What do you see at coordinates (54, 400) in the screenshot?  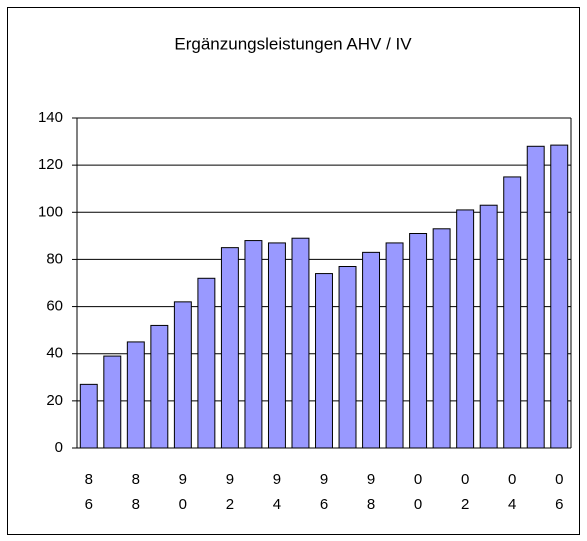 I see `y-tick-label: 20` at bounding box center [54, 400].